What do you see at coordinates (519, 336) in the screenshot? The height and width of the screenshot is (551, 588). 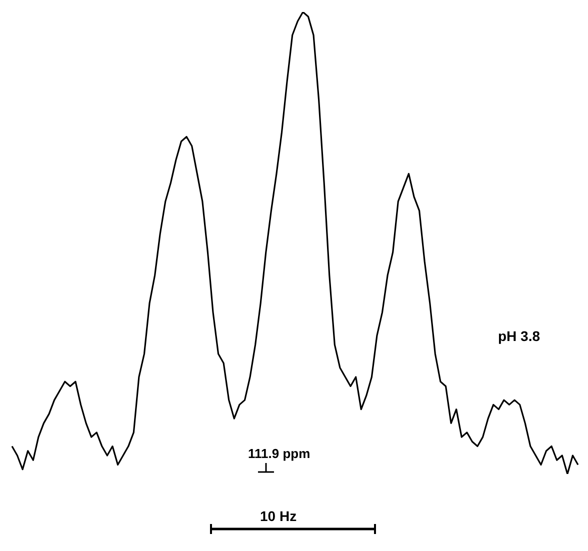 I see `annotation: pH 3.8` at bounding box center [519, 336].